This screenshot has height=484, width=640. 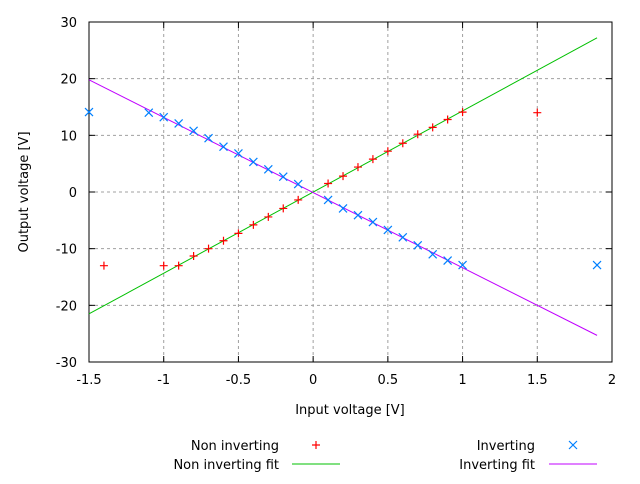 I want to click on x-tick-label: 0.5, so click(x=388, y=380).